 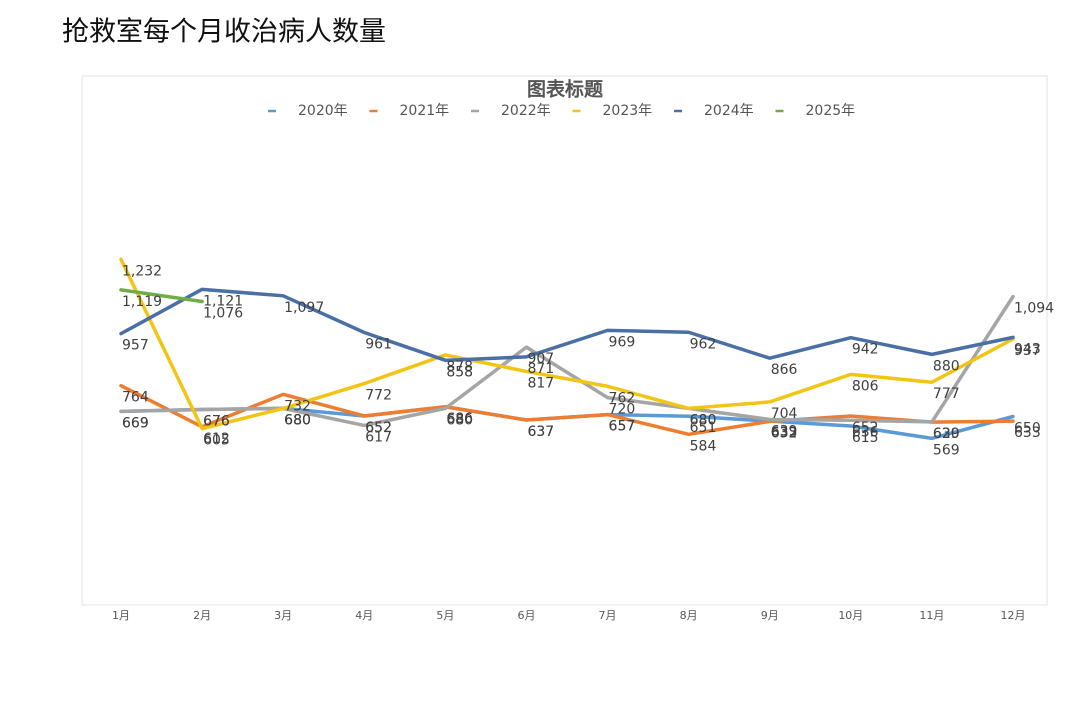 What do you see at coordinates (297, 406) in the screenshot?
I see `data-label: 732` at bounding box center [297, 406].